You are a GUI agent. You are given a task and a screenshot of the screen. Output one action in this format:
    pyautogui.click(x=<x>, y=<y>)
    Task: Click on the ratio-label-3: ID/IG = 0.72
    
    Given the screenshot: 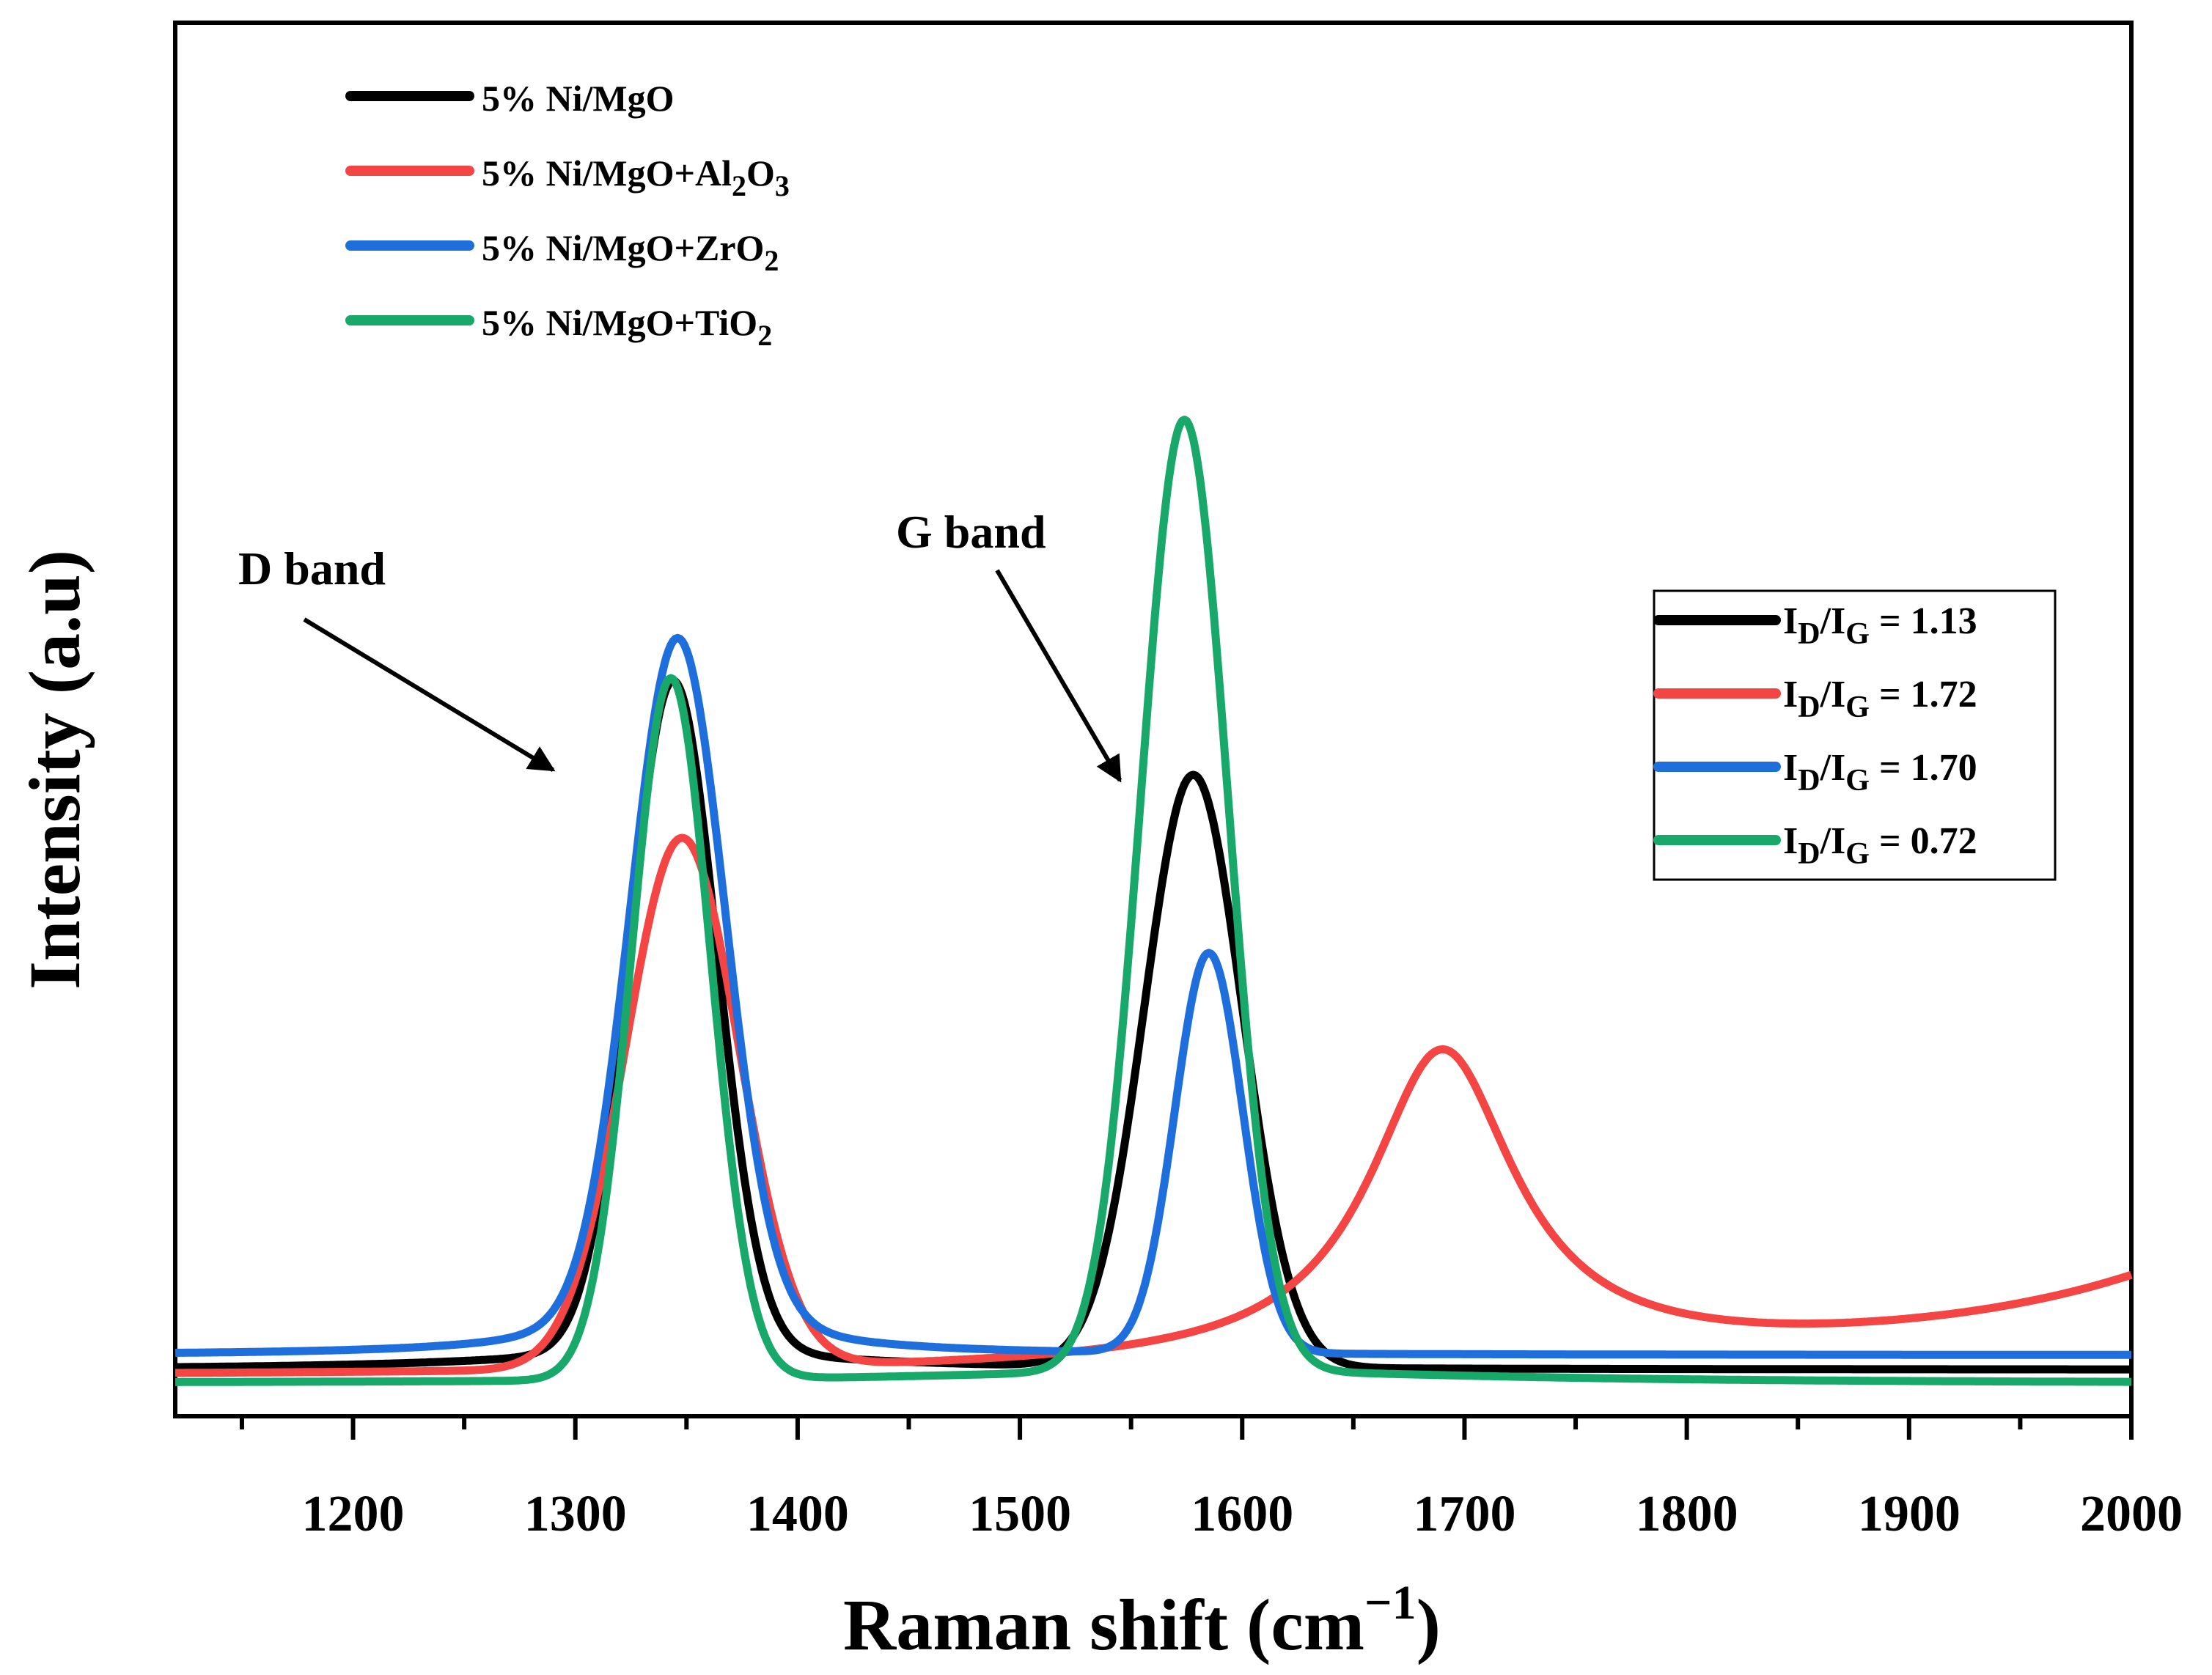 What is the action you would take?
    pyautogui.click(x=1880, y=845)
    